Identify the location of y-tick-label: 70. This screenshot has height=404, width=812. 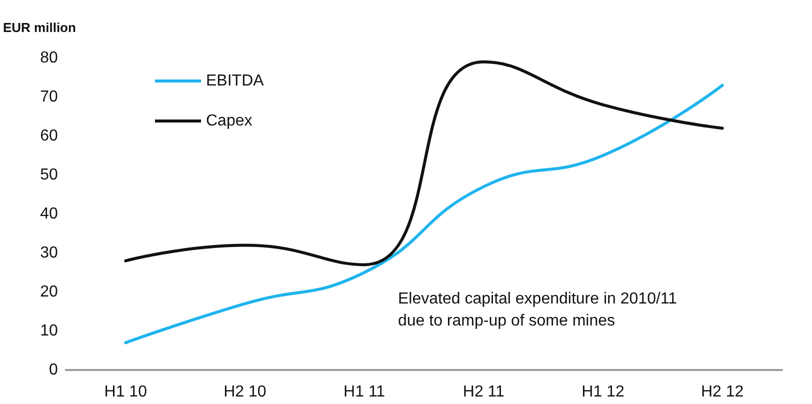
(49, 97).